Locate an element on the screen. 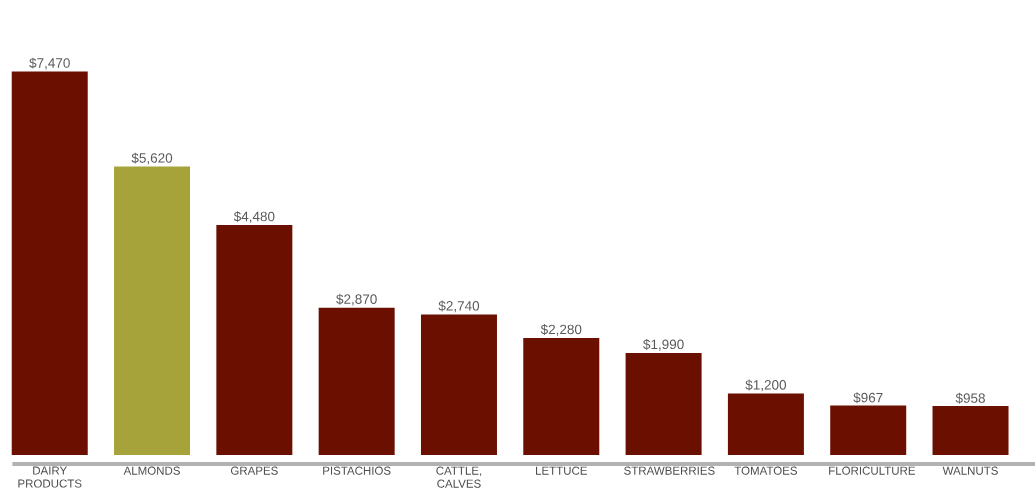  data-label: $2,280 is located at coordinates (561, 330).